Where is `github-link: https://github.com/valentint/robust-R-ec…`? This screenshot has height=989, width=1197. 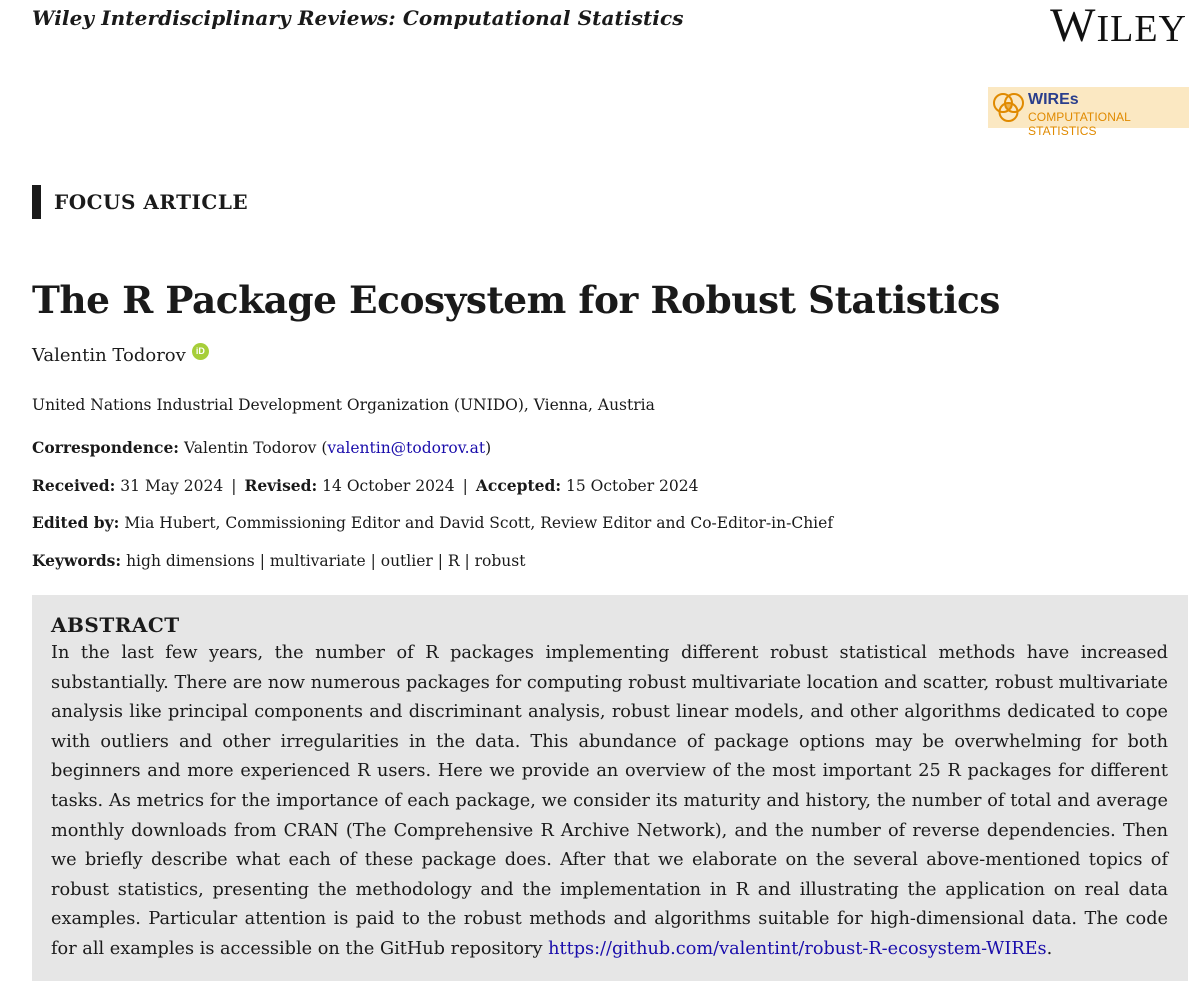
github-link: https://github.com/valentint/robust-R-ec… is located at coordinates (797, 948).